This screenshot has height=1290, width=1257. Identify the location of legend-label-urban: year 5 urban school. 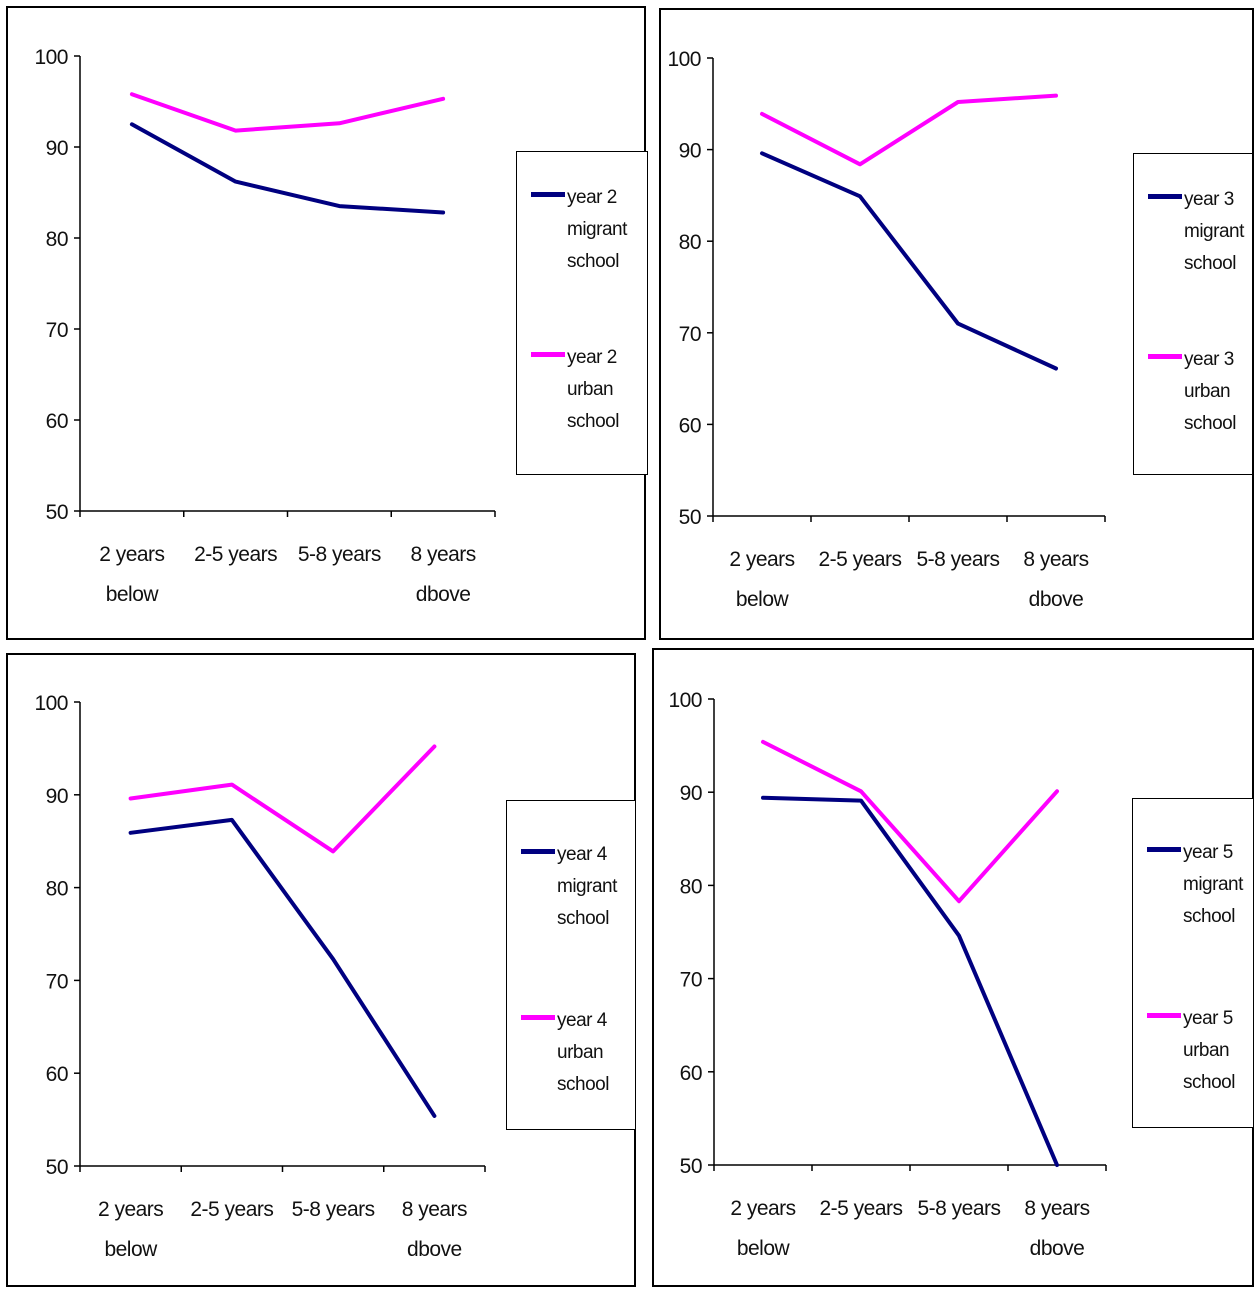
(1209, 1050).